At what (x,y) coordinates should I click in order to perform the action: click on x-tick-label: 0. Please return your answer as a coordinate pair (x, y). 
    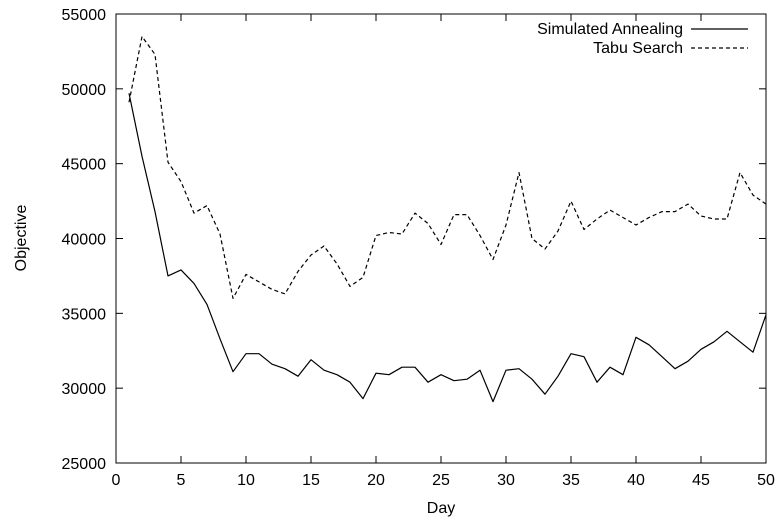
    Looking at the image, I should click on (116, 480).